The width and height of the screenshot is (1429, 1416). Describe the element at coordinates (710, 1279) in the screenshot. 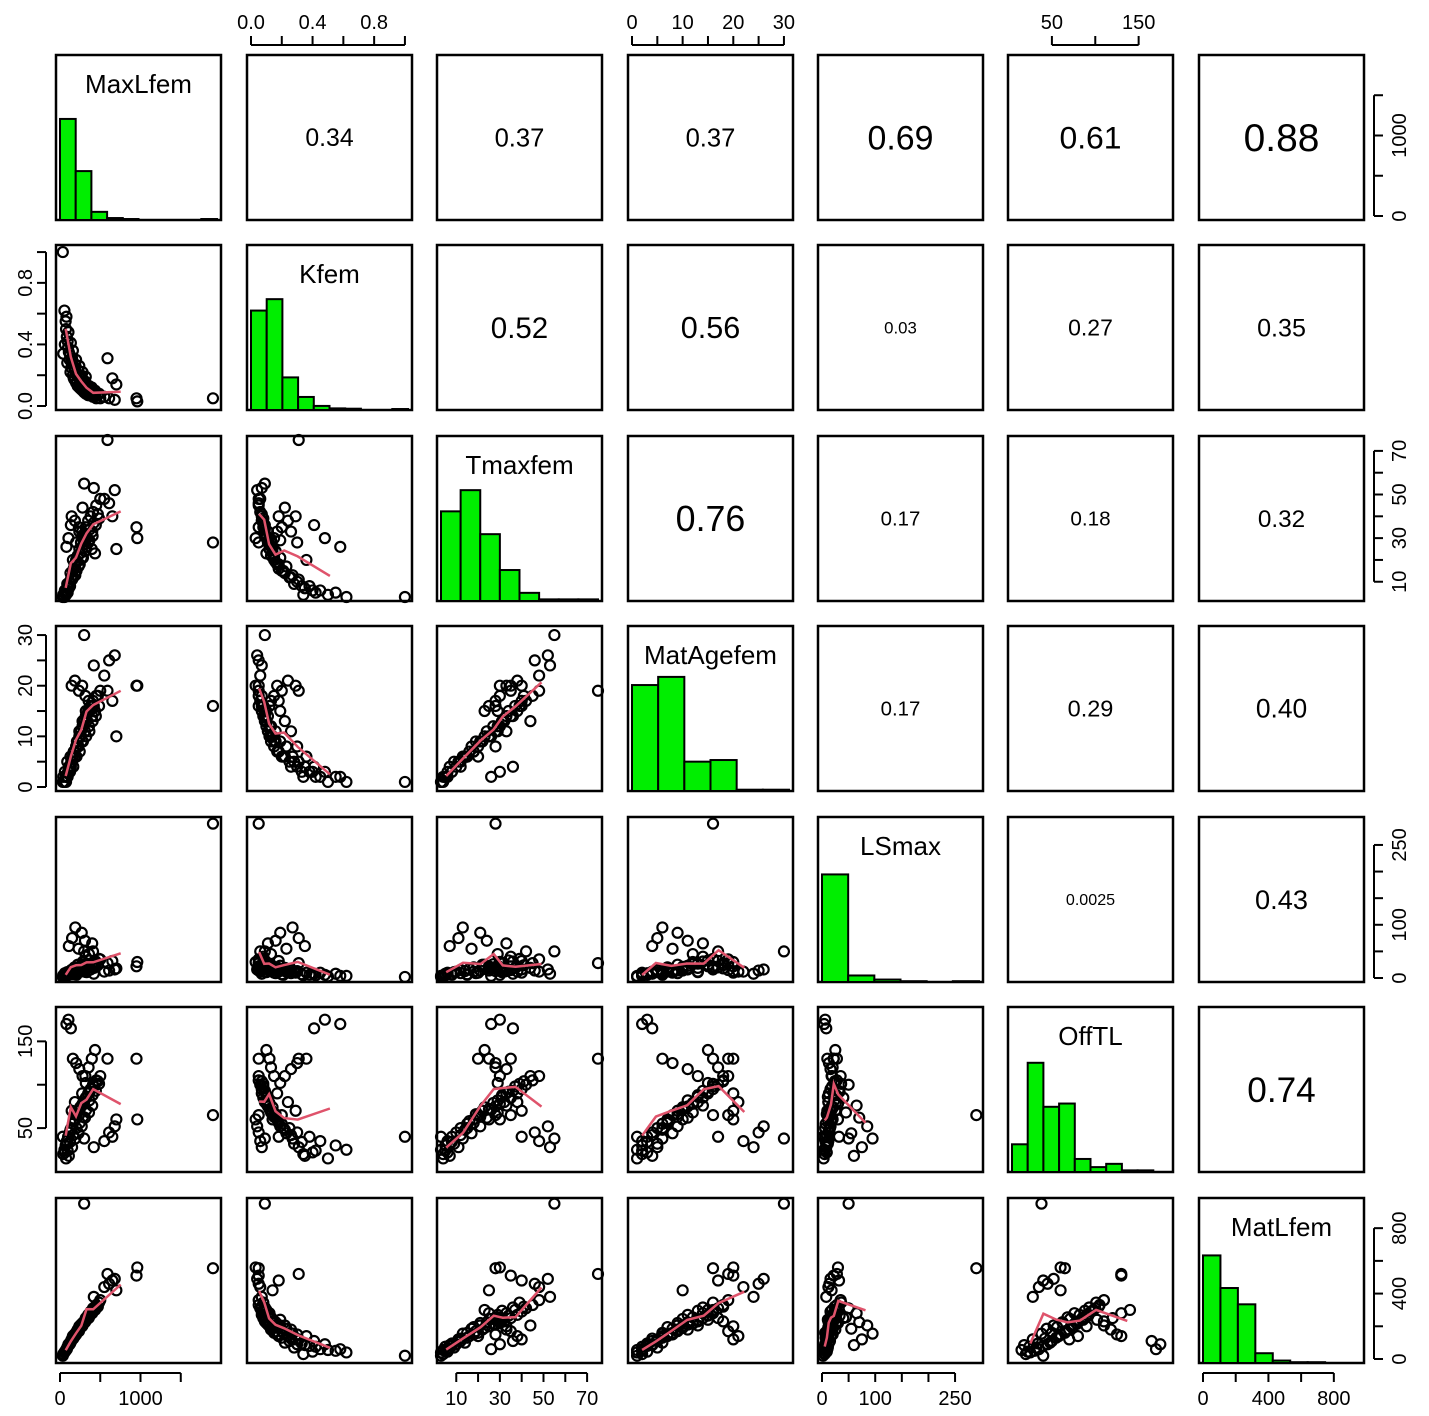

I see `scatter-matlfem-vs-matagefem` at that location.